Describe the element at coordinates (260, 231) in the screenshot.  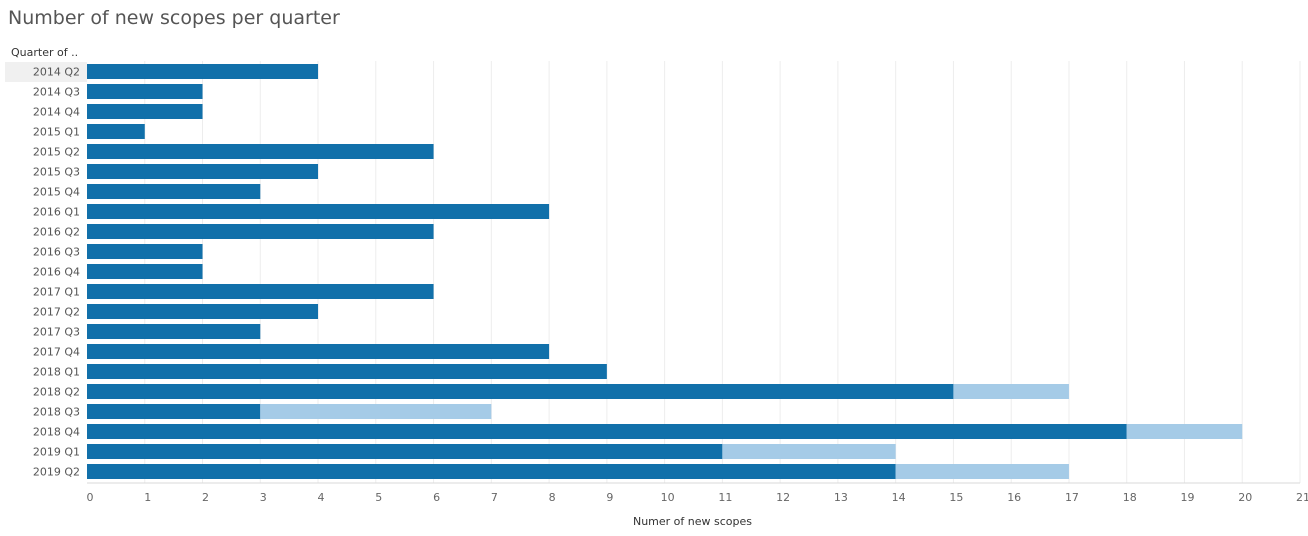
I see `bar-2016-q2-s0` at that location.